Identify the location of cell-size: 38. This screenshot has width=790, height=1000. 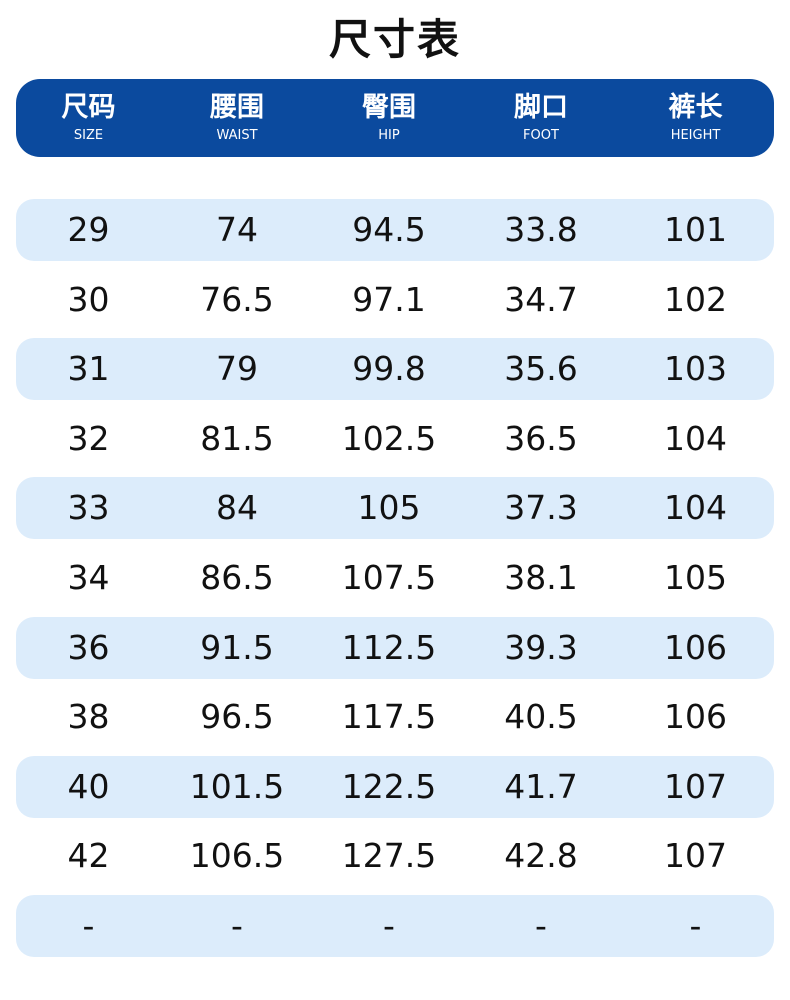
(88, 717).